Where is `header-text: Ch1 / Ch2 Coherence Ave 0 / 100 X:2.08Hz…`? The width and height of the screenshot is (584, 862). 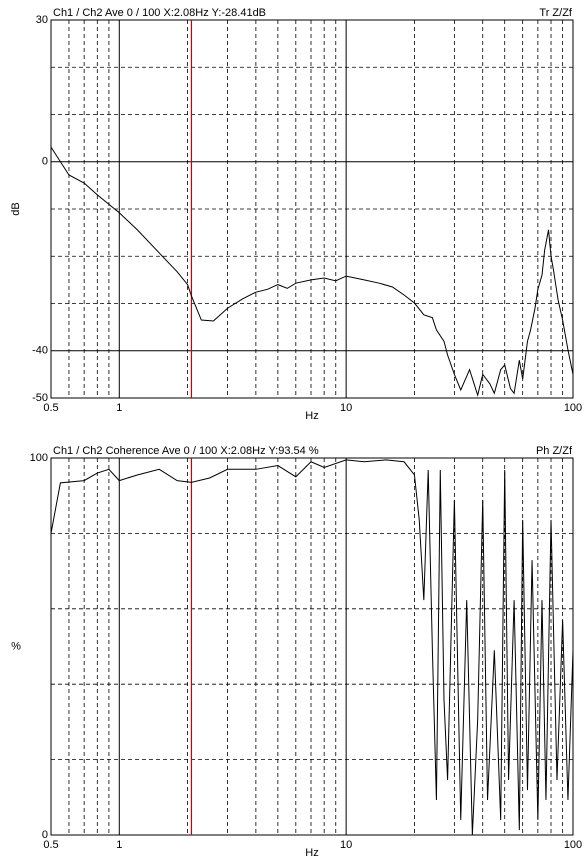
header-text: Ch1 / Ch2 Coherence Ave 0 / 100 X:2.08Hz… is located at coordinates (186, 451).